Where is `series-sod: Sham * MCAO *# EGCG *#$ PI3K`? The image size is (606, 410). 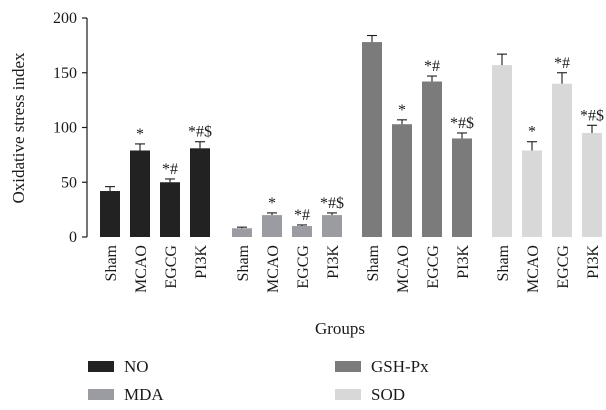
series-sod: Sham * MCAO *# EGCG *#$ PI3K is located at coordinates (548, 173).